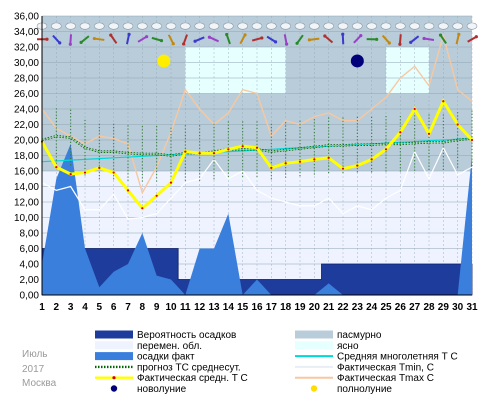 This screenshot has width=486, height=415. I want to click on y-tick-label: 18,00, so click(26, 156).